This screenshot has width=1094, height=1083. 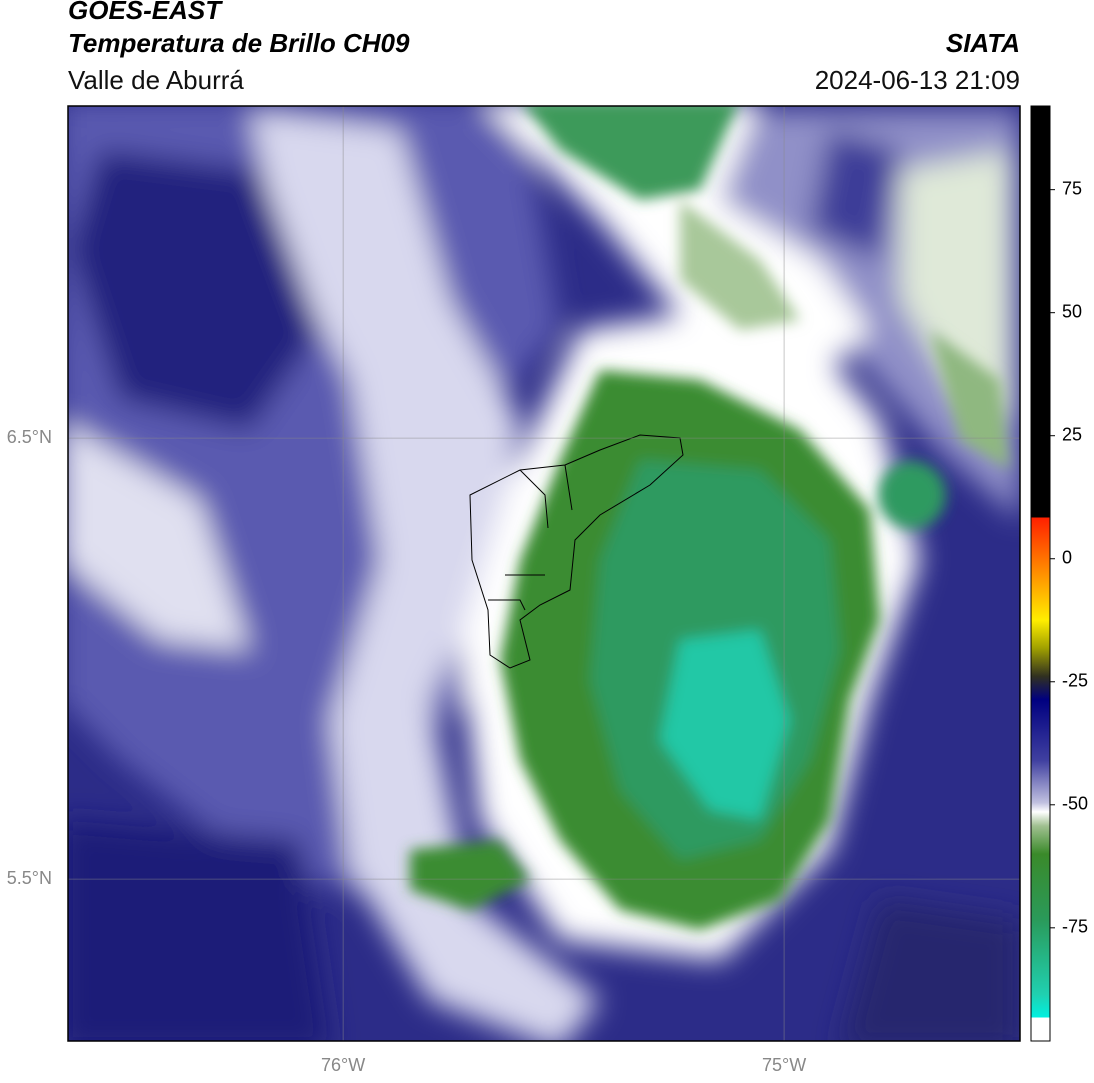 I want to click on subtitle: Temperatura de Brillo CH09, so click(x=239, y=43).